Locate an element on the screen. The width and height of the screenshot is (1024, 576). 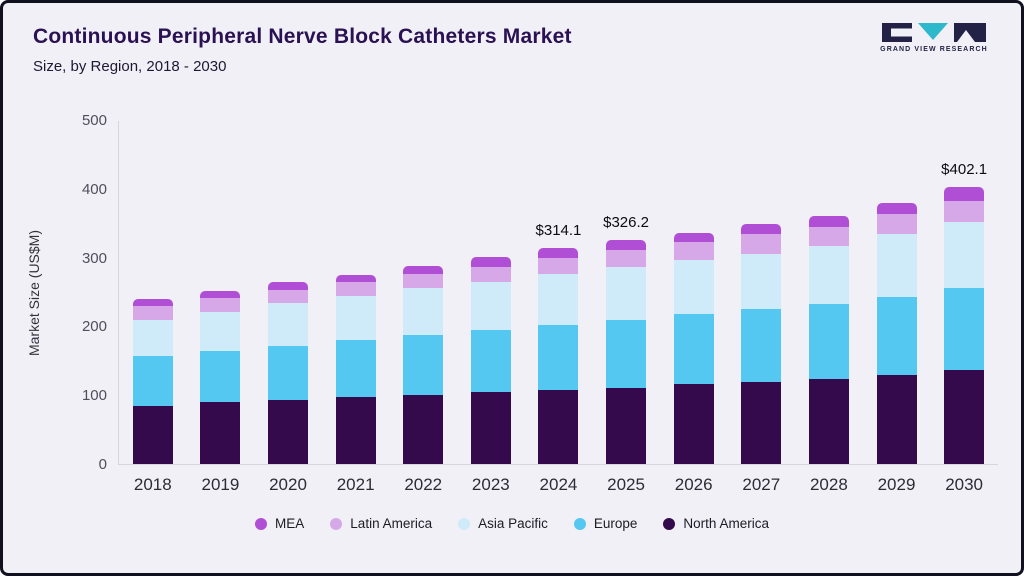
stacked-bar-2022 is located at coordinates (423, 364).